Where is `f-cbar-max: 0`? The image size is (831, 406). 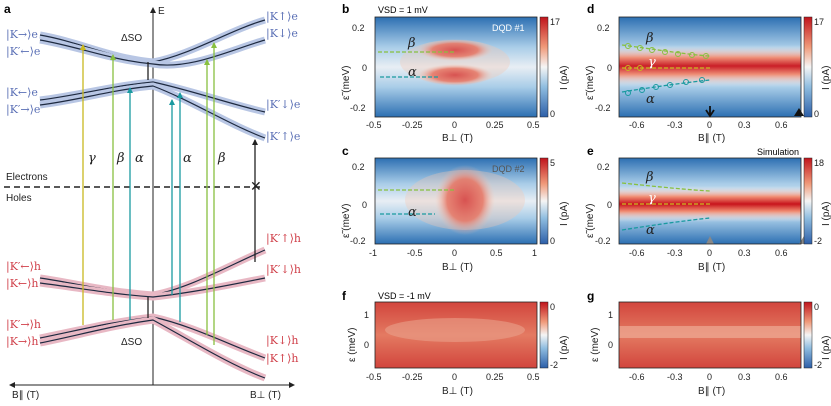
f-cbar-max: 0 is located at coordinates (552, 307).